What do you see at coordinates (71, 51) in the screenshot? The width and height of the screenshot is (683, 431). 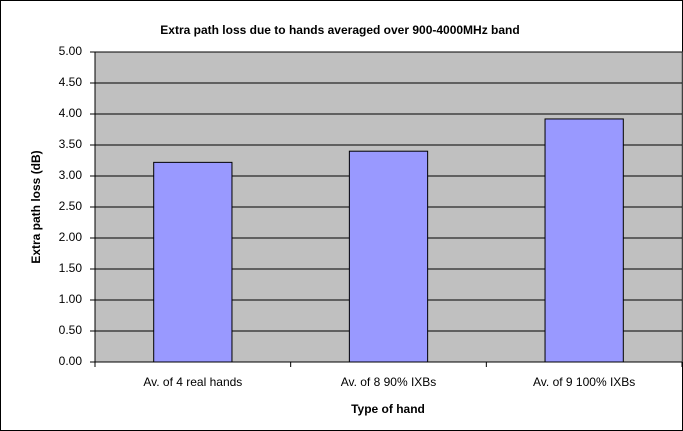 I see `y-tick-label: 5.00` at bounding box center [71, 51].